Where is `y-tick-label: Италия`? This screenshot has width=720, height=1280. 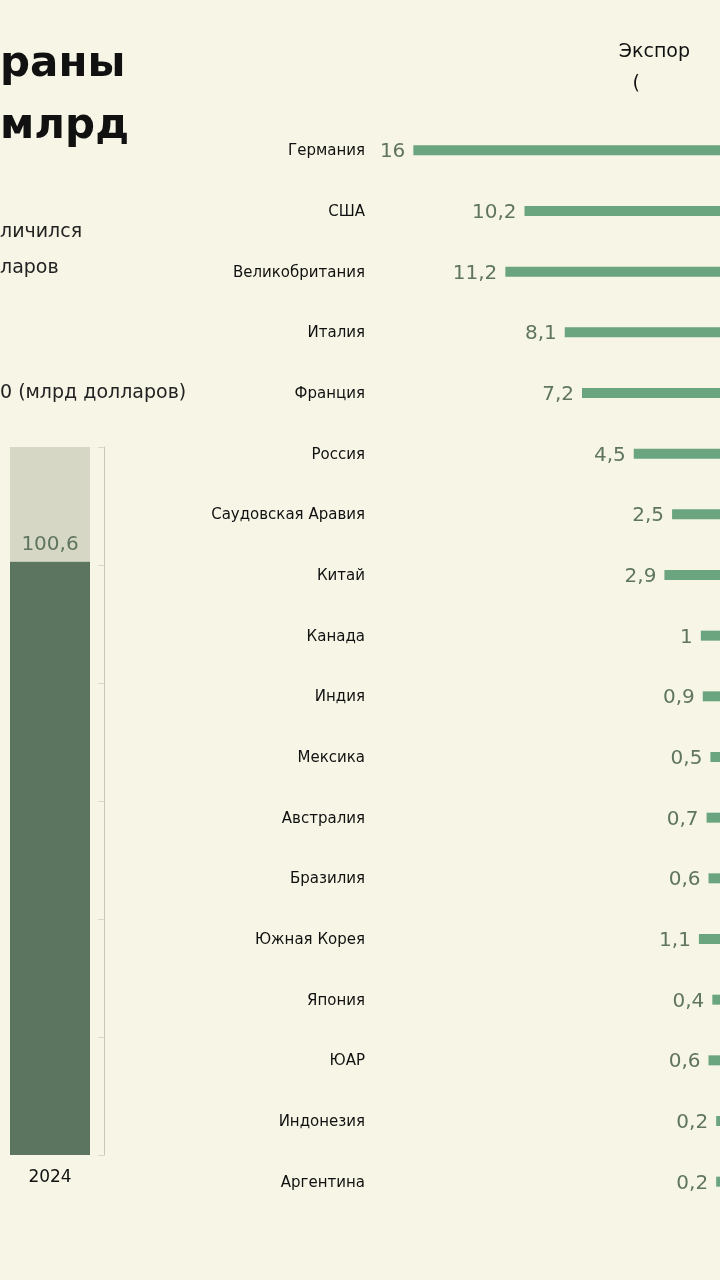 y-tick-label: Италия is located at coordinates (336, 332).